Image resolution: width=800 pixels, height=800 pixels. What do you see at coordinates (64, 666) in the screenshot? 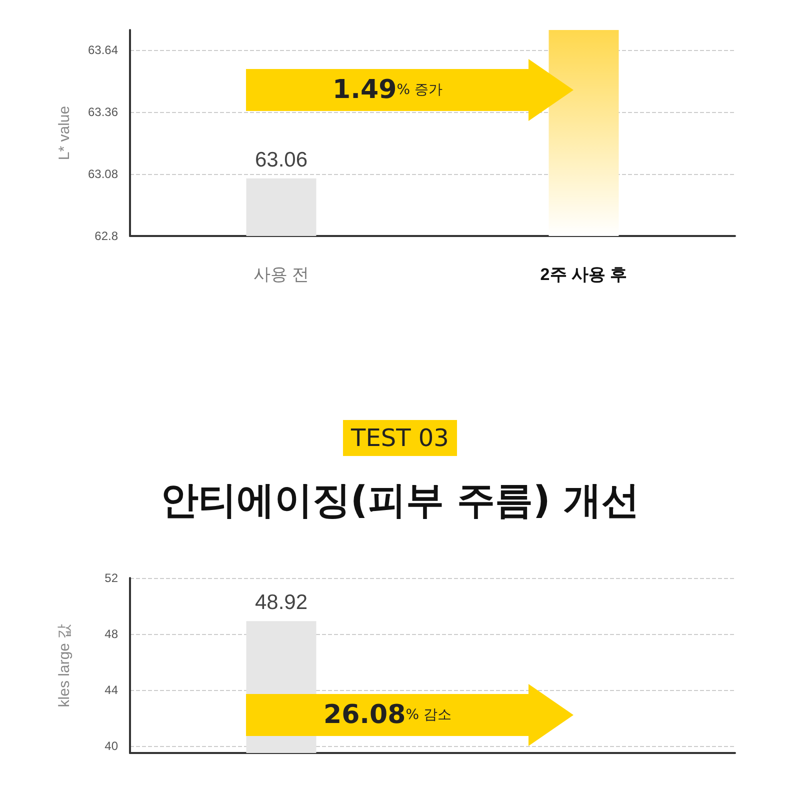
I see `y-axis-title: kles large 값` at bounding box center [64, 666].